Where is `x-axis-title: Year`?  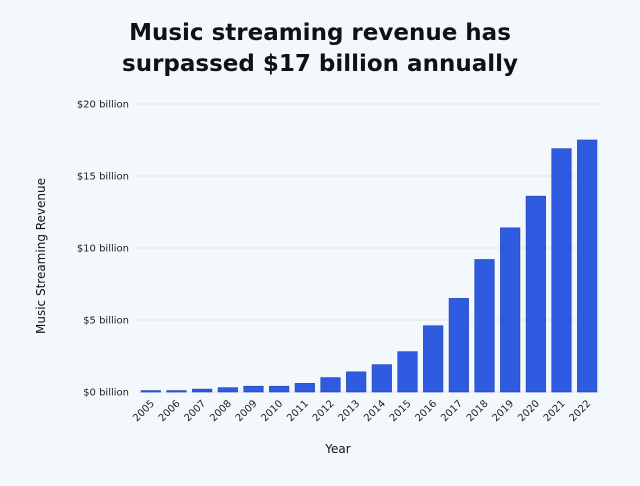 x-axis-title: Year is located at coordinates (337, 449).